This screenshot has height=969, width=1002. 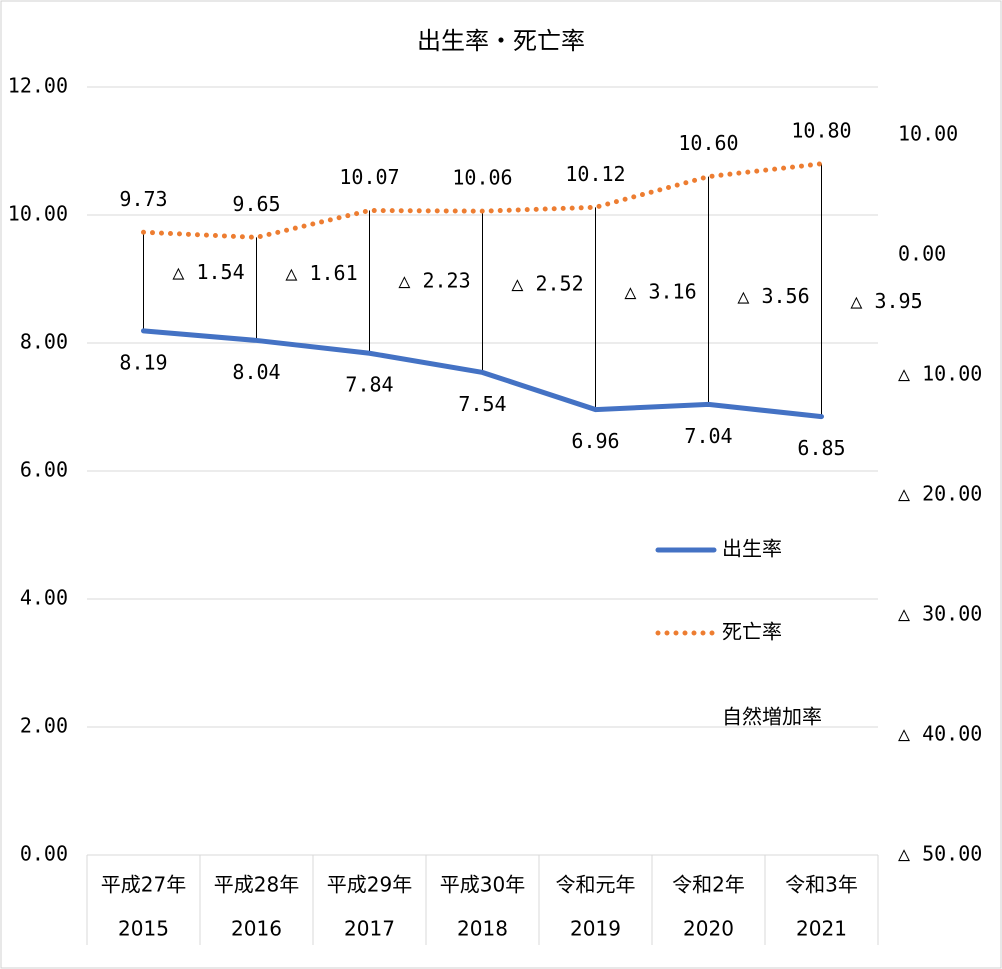 I want to click on data-label: 7.84, so click(x=369, y=385).